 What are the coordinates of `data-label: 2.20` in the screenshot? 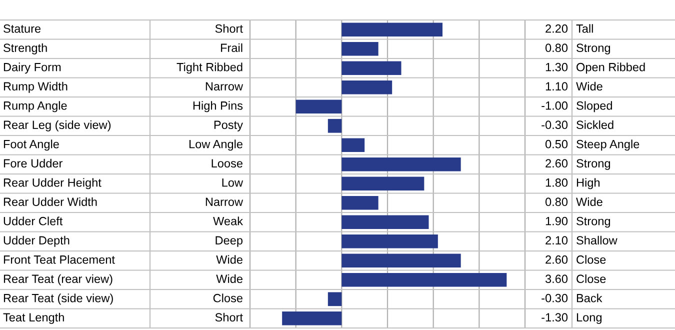 It's located at (557, 28).